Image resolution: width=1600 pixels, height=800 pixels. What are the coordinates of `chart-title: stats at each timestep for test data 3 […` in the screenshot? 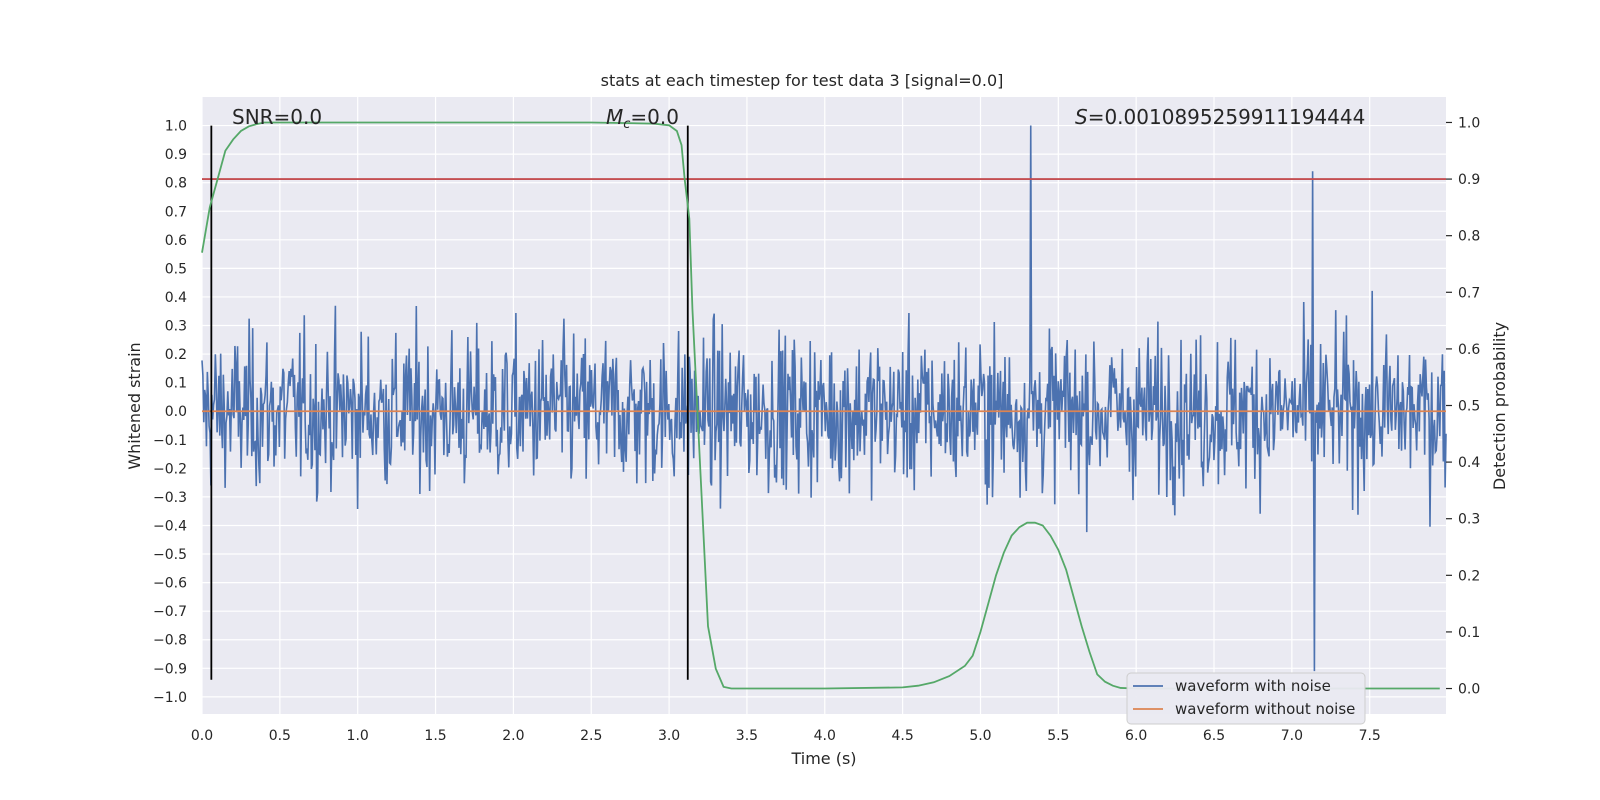 It's located at (802, 80).